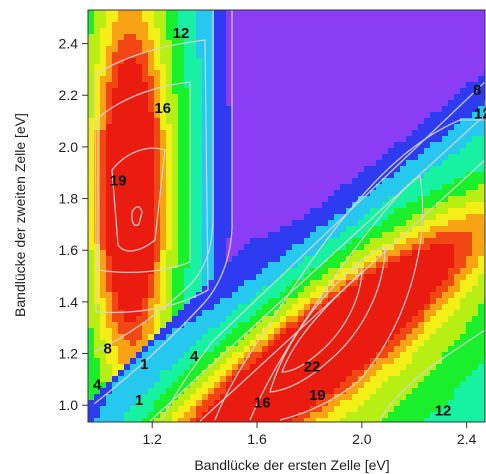 This screenshot has height=474, width=486. I want to click on y-tick-label: 1.4, so click(69, 302).